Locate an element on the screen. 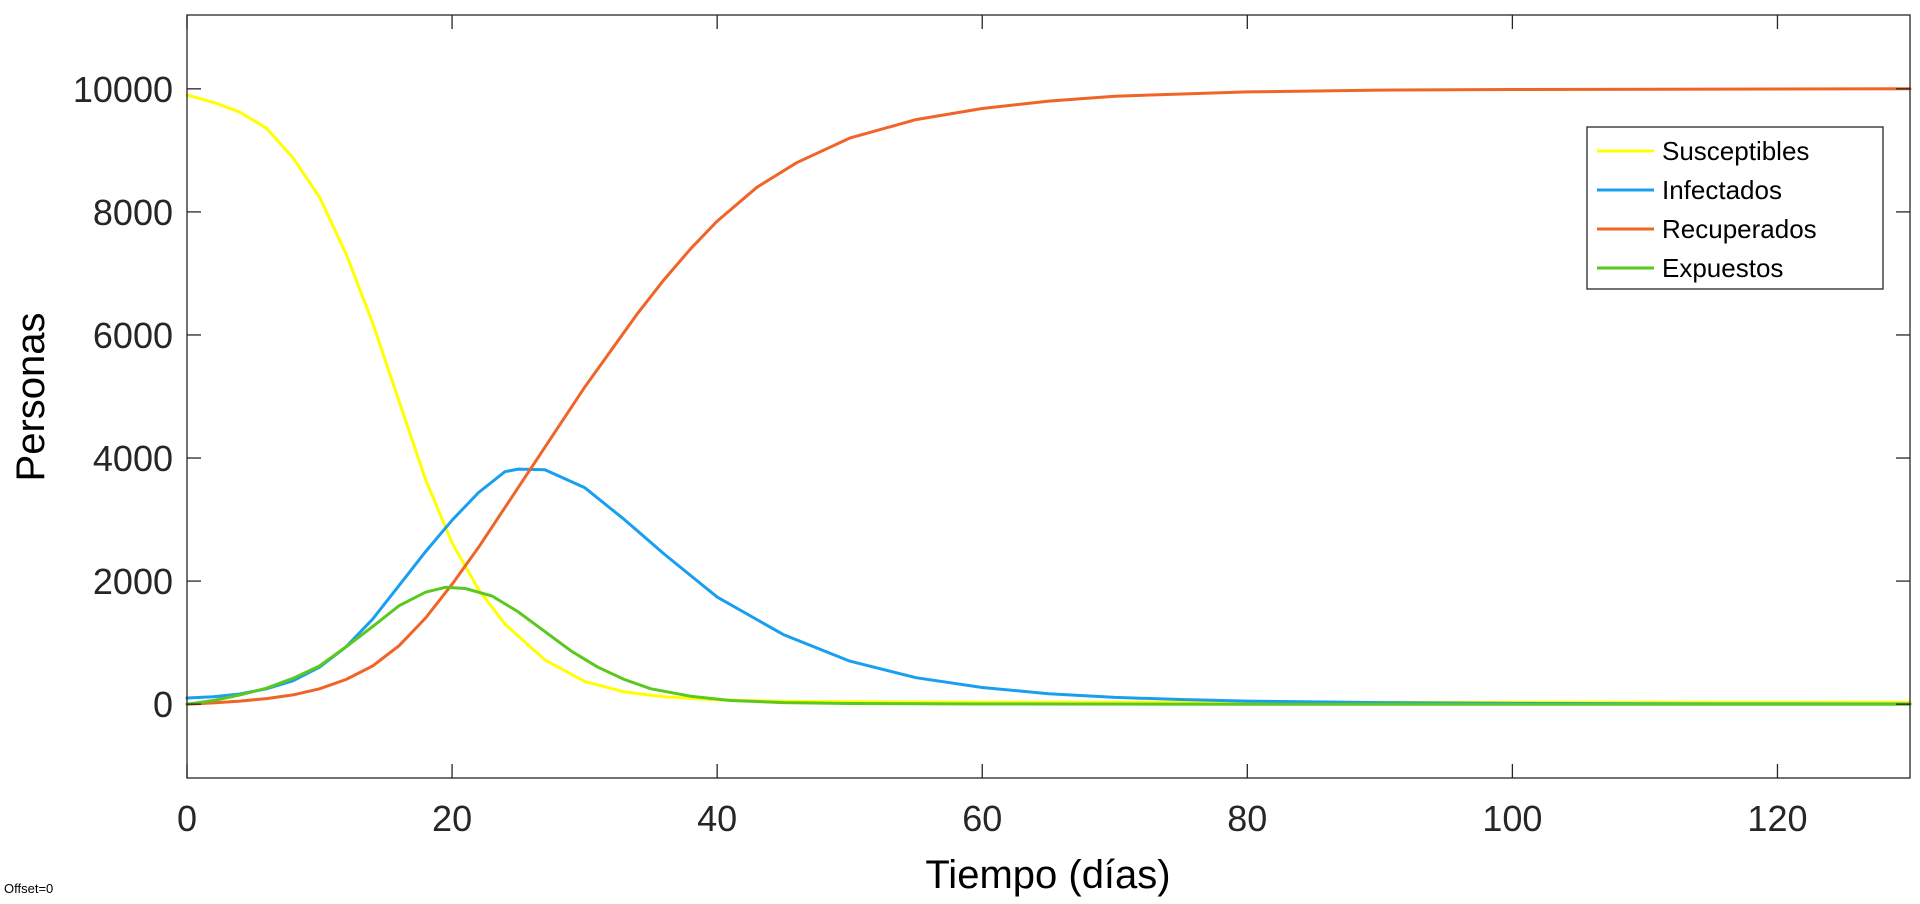  y-tick-label: 4000 is located at coordinates (133, 458).